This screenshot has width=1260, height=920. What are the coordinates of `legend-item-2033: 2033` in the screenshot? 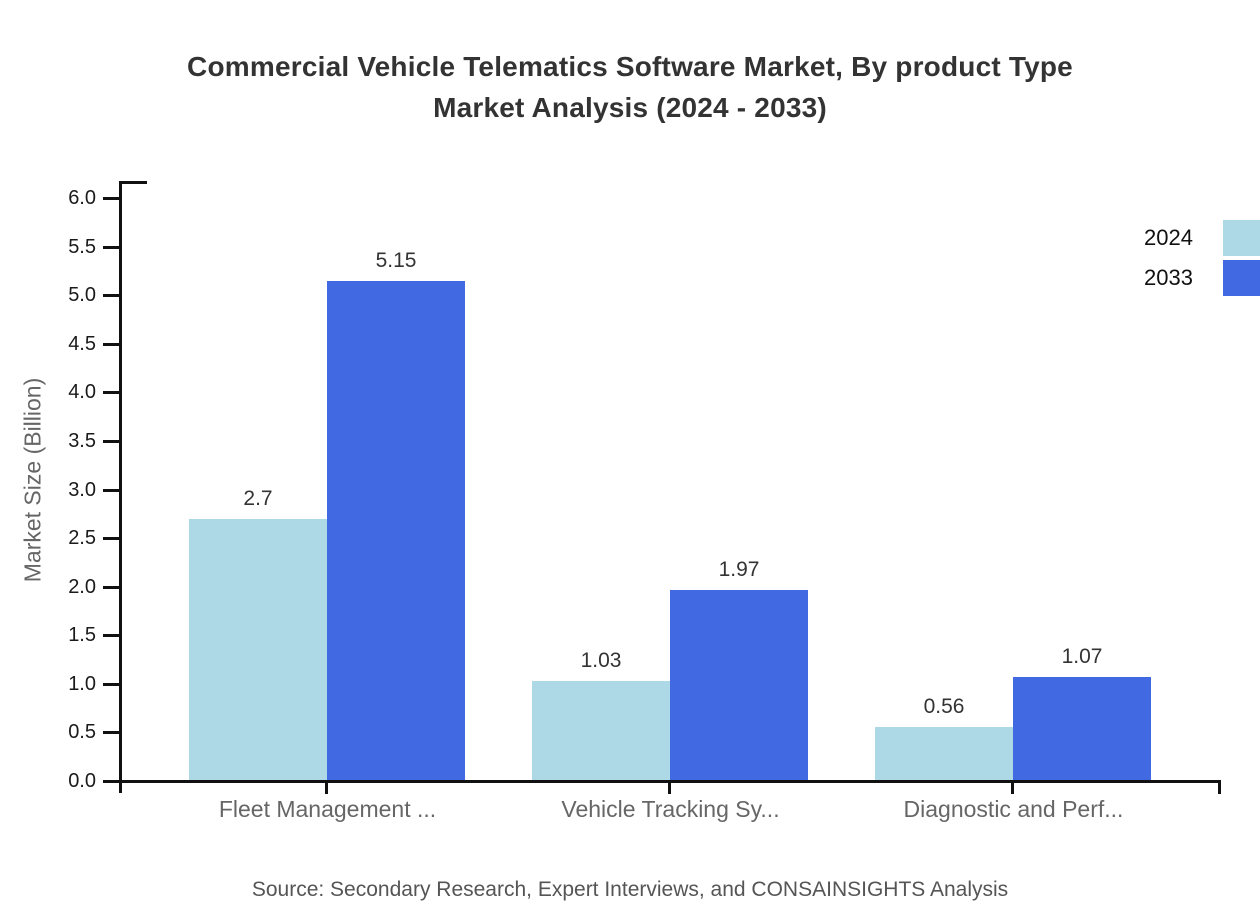 It's located at (1202, 278).